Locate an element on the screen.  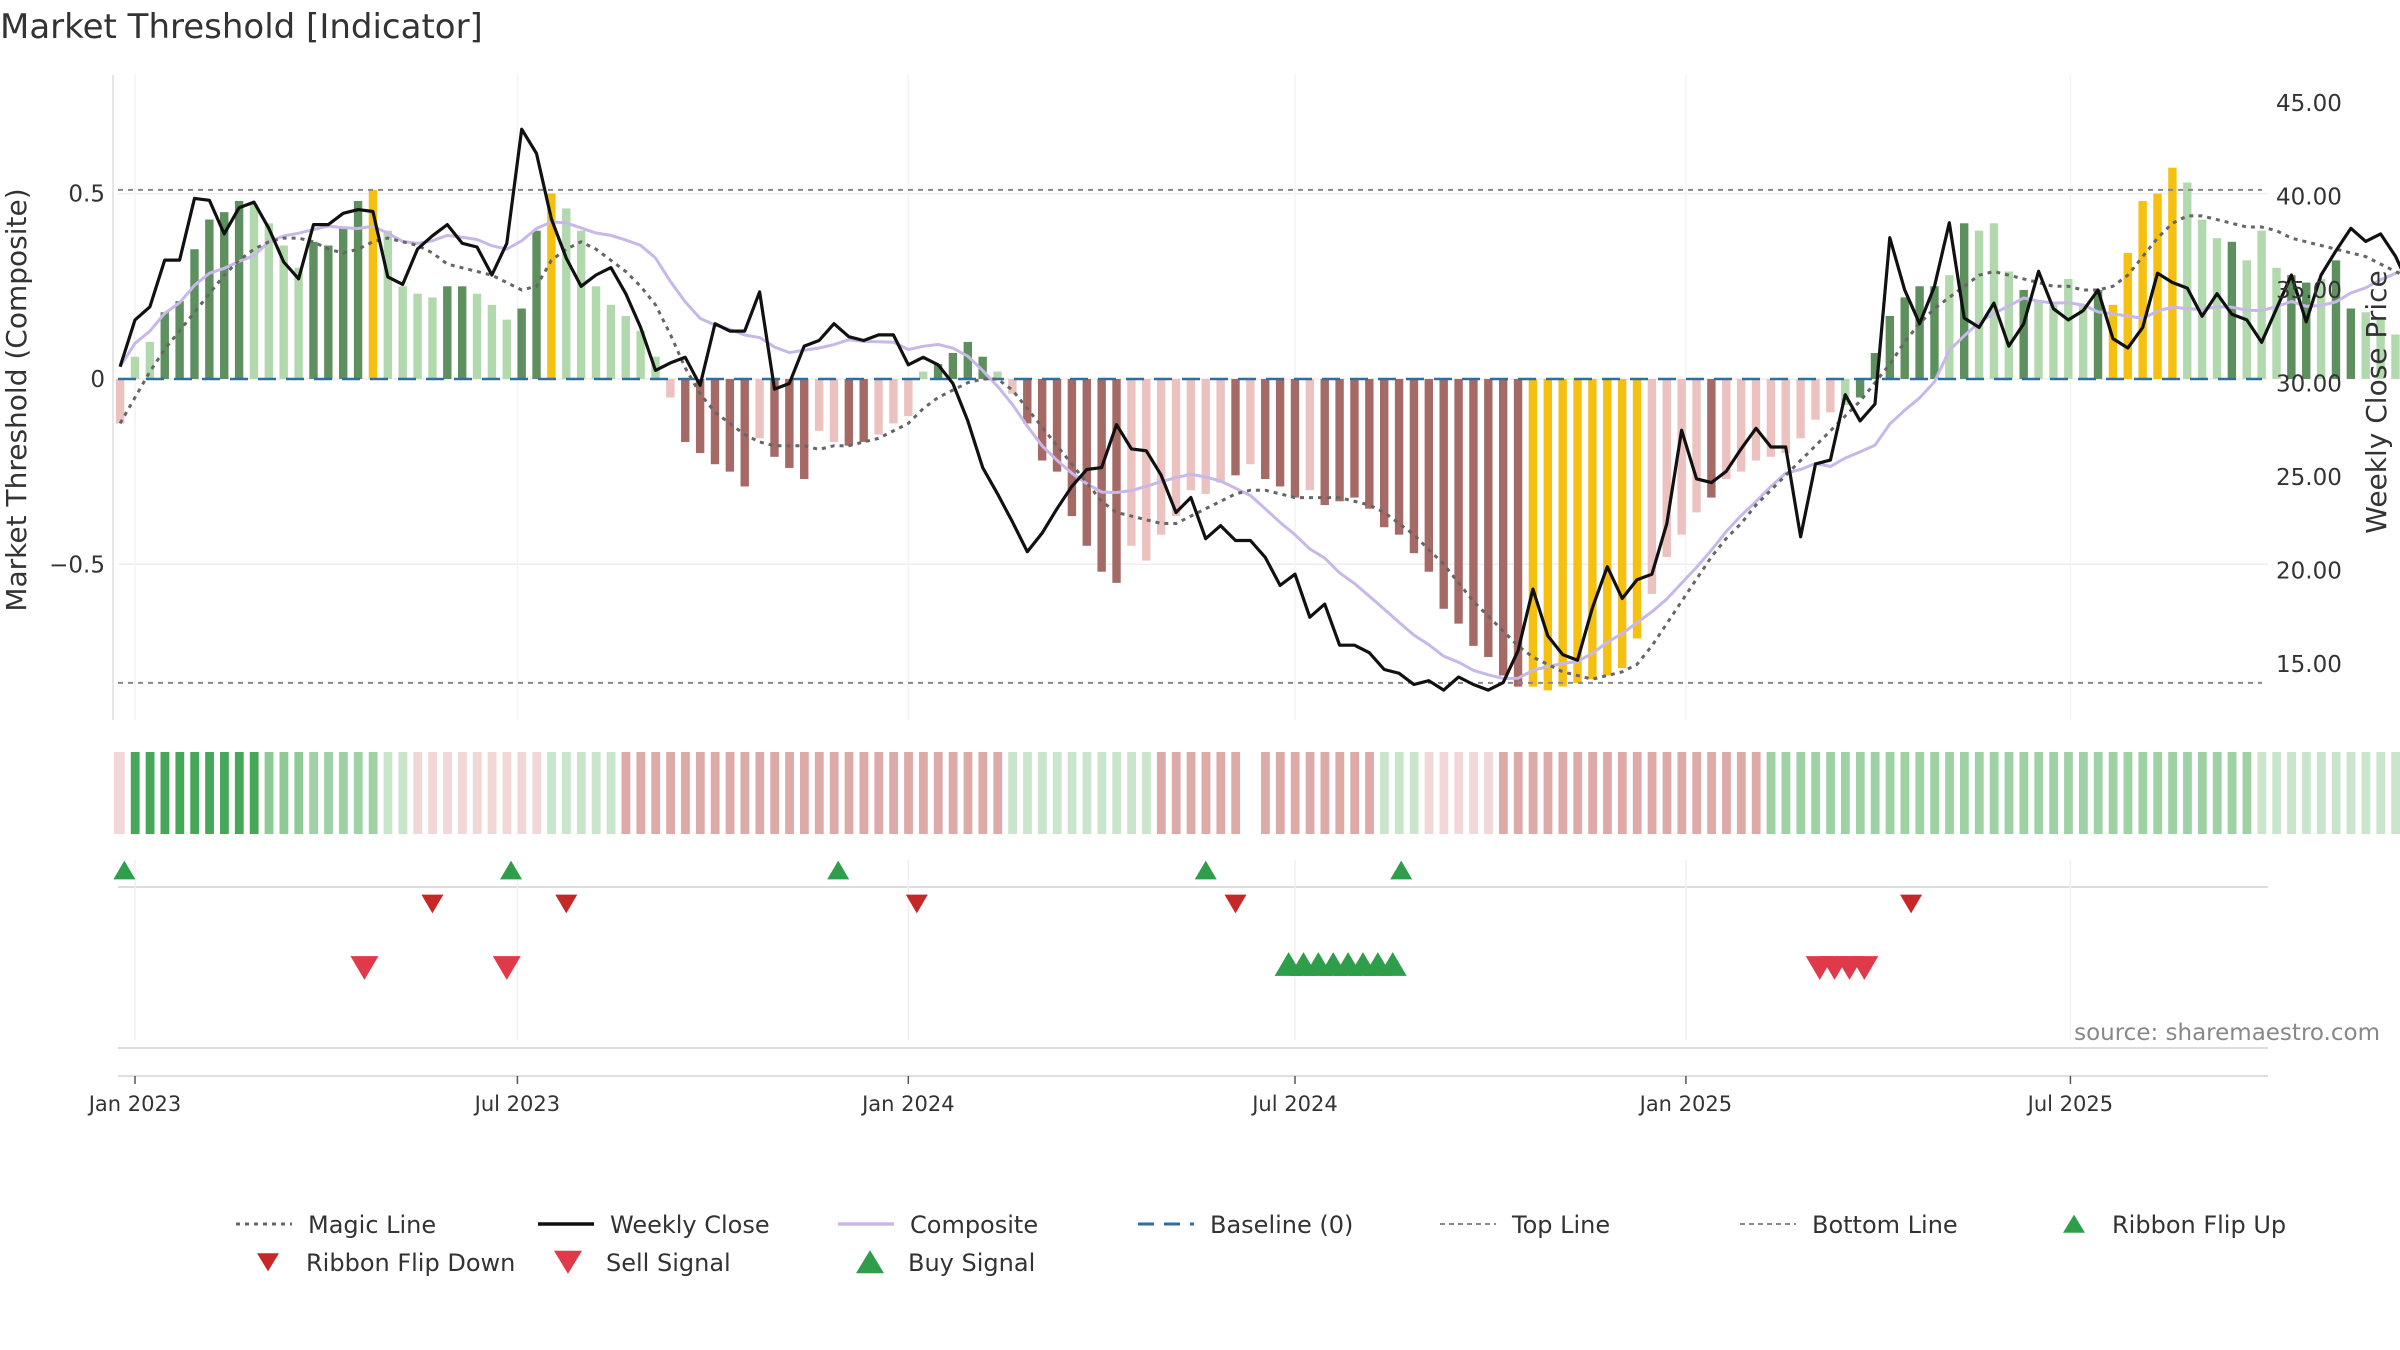
legend-label: Buy Signal is located at coordinates (971, 1263).